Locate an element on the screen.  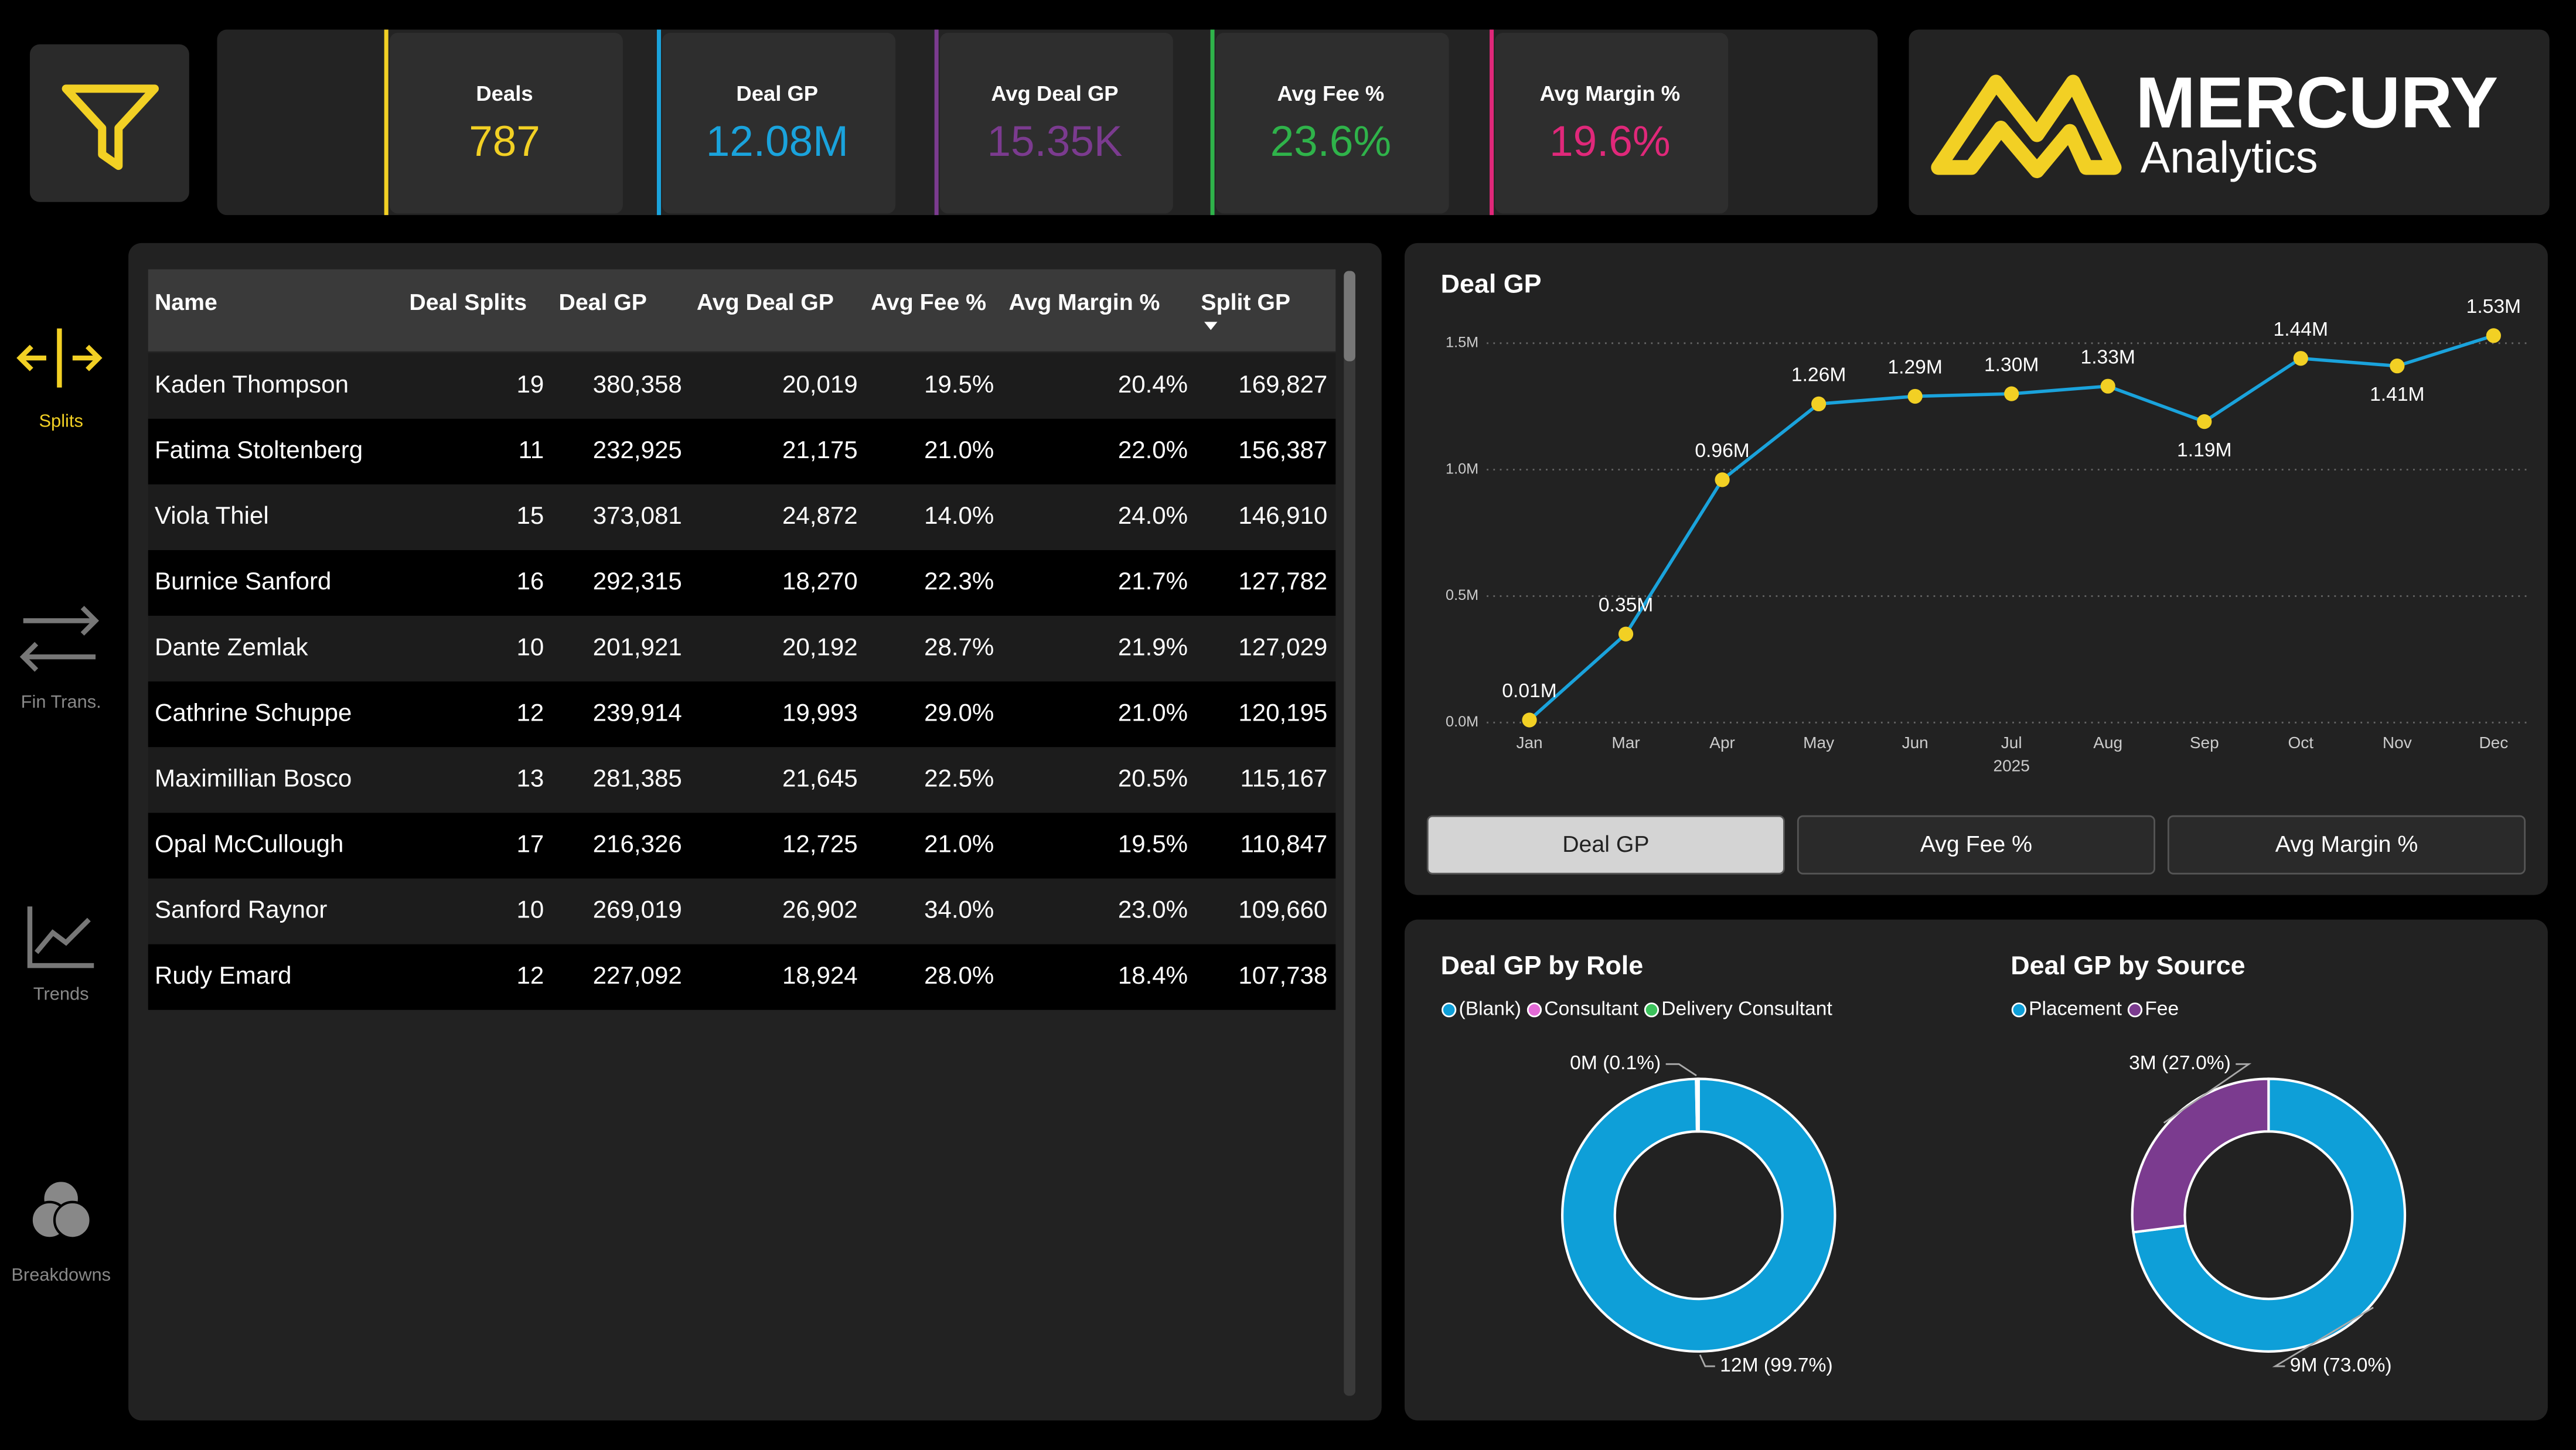
table-cell: Opal McCullough is located at coordinates (249, 844).